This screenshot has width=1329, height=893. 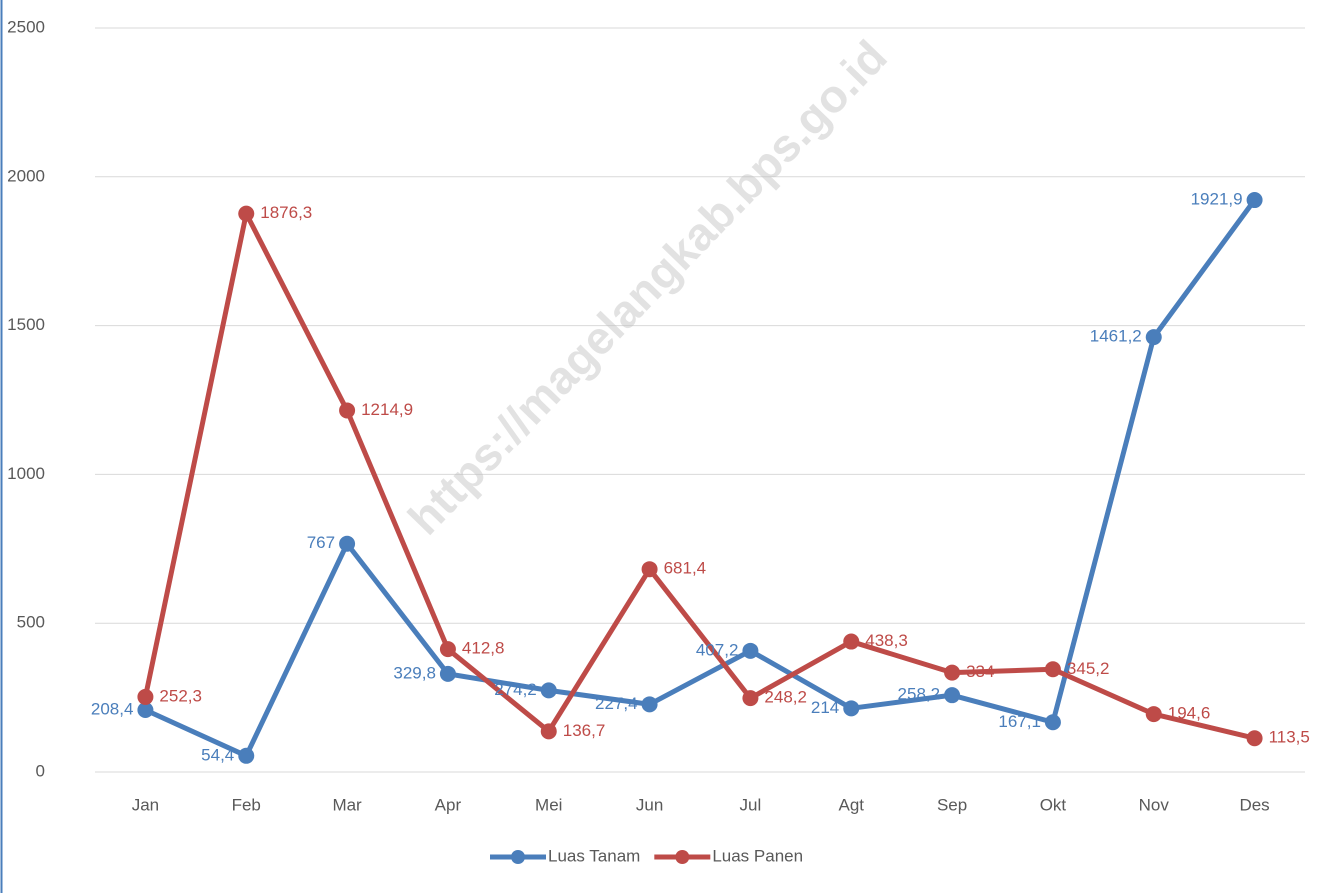 What do you see at coordinates (1189, 713) in the screenshot?
I see `data-label: 194,6` at bounding box center [1189, 713].